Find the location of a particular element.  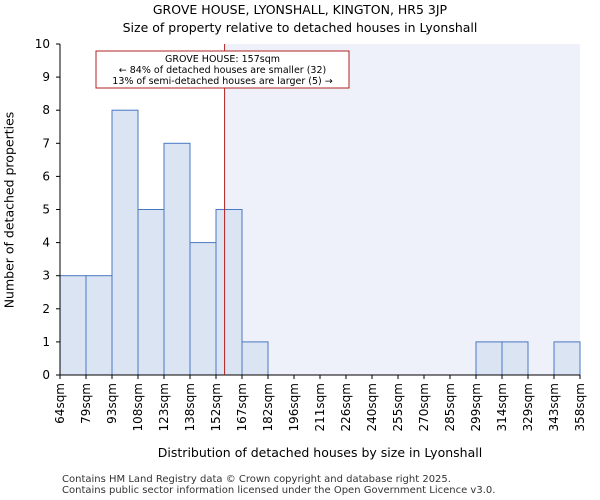

y-tick-label: 7 is located at coordinates (46, 143).